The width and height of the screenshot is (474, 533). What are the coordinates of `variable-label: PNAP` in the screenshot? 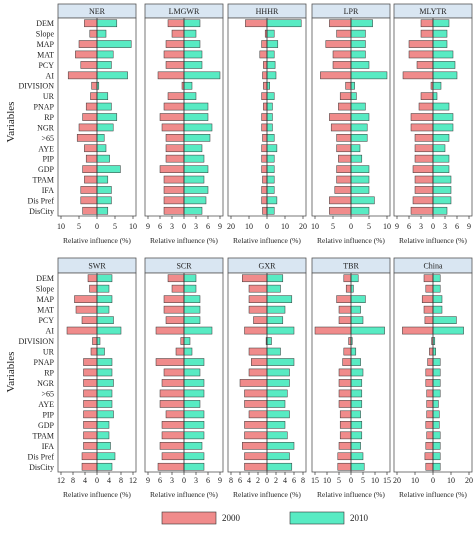 It's located at (44, 107).